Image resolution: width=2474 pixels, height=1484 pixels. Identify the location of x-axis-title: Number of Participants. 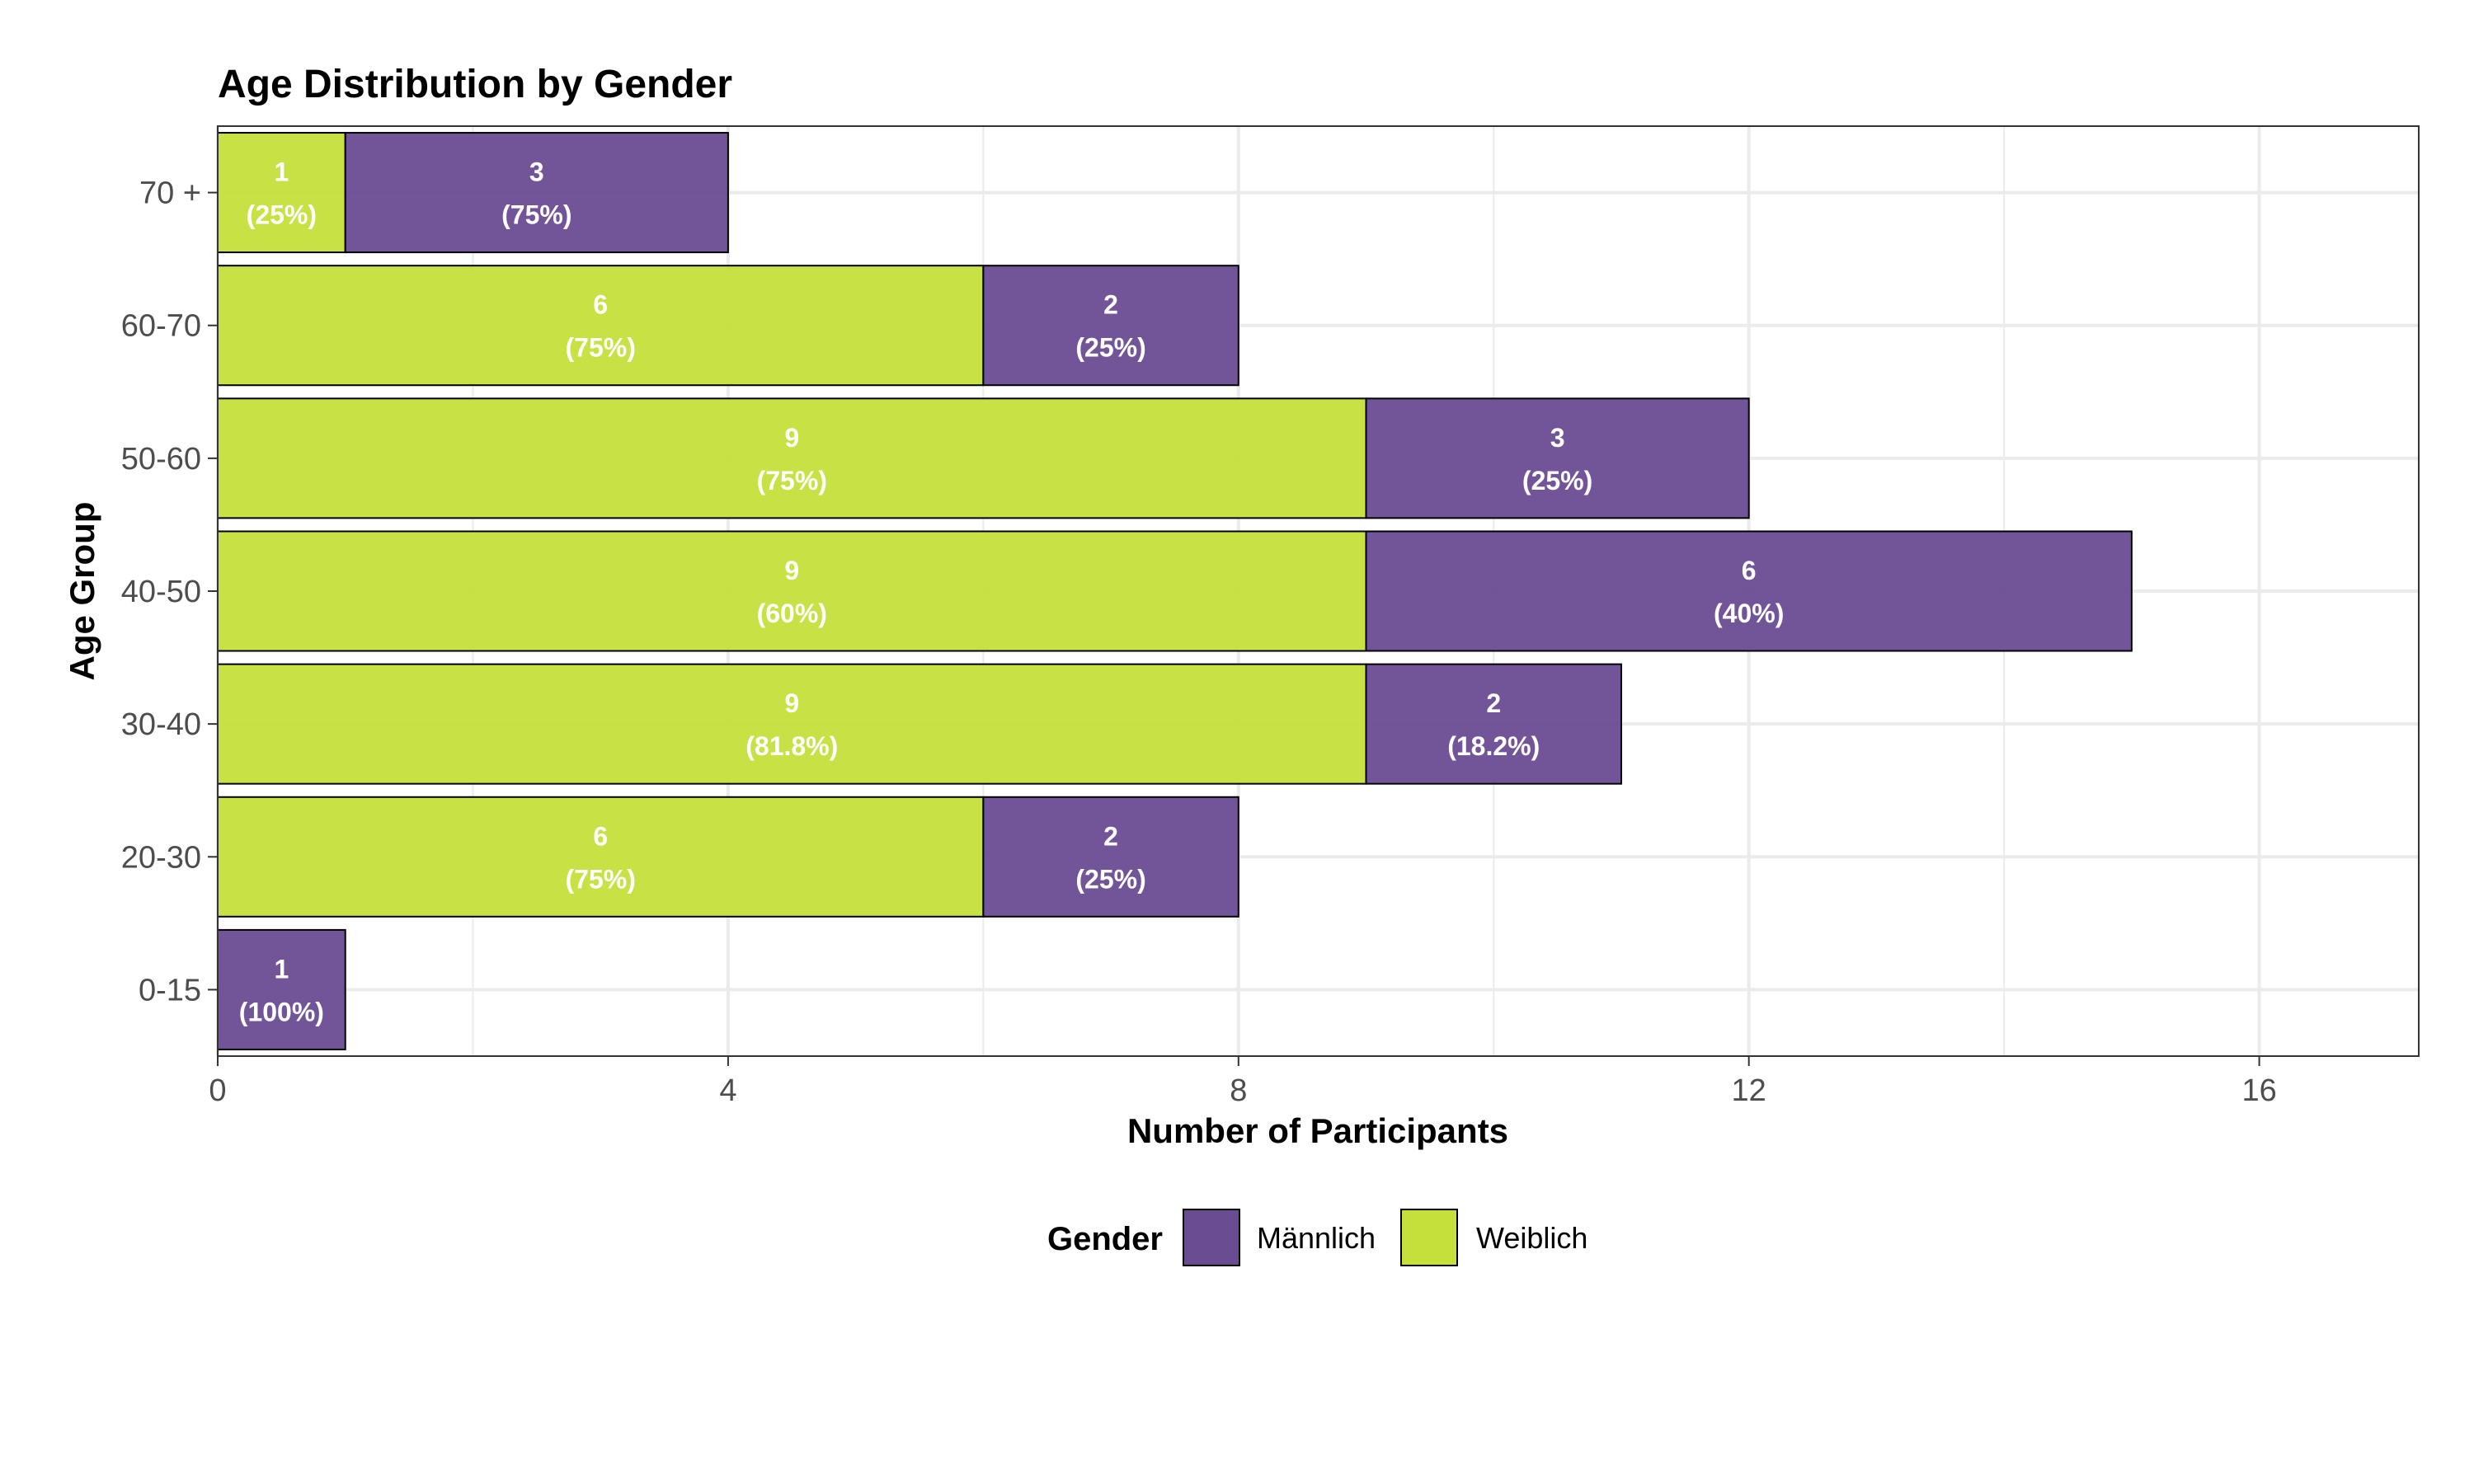
(1317, 1130).